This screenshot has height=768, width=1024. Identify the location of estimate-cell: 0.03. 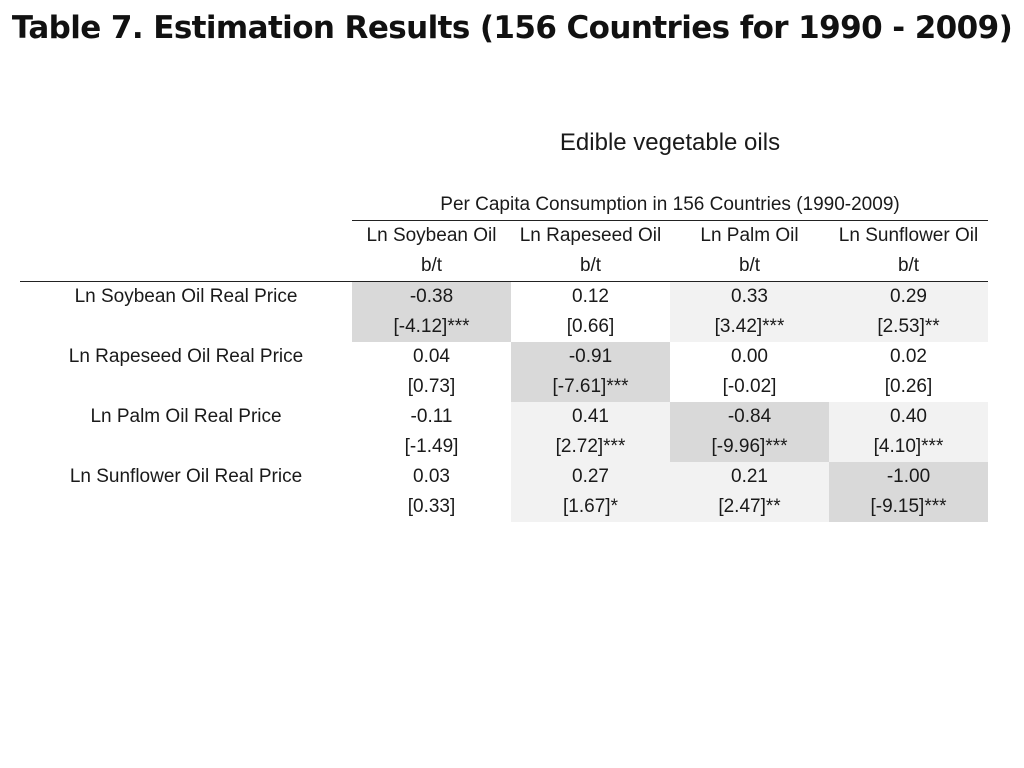
(431, 477).